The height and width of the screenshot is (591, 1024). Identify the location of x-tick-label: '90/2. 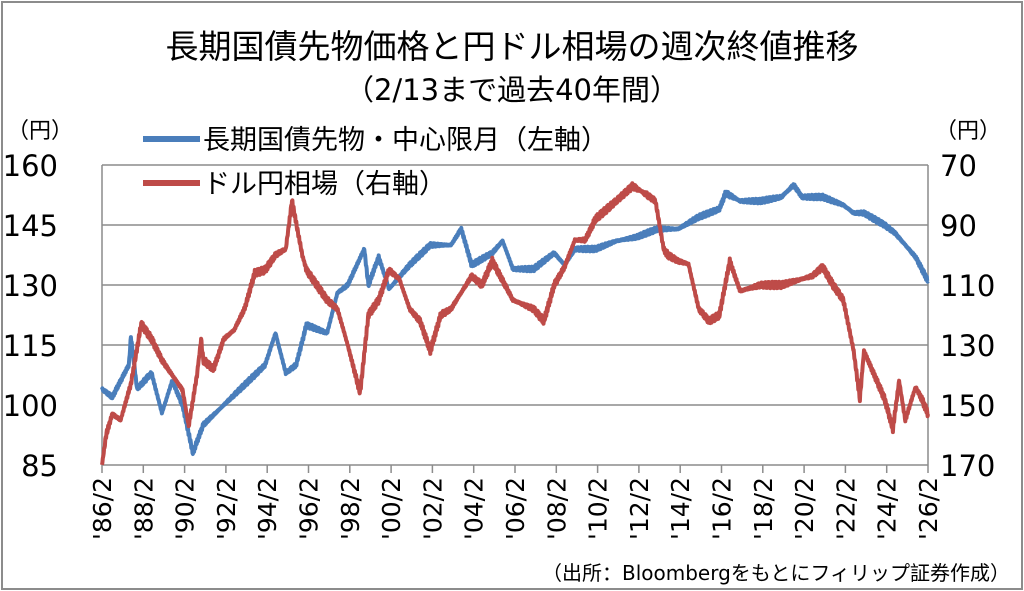
(185, 508).